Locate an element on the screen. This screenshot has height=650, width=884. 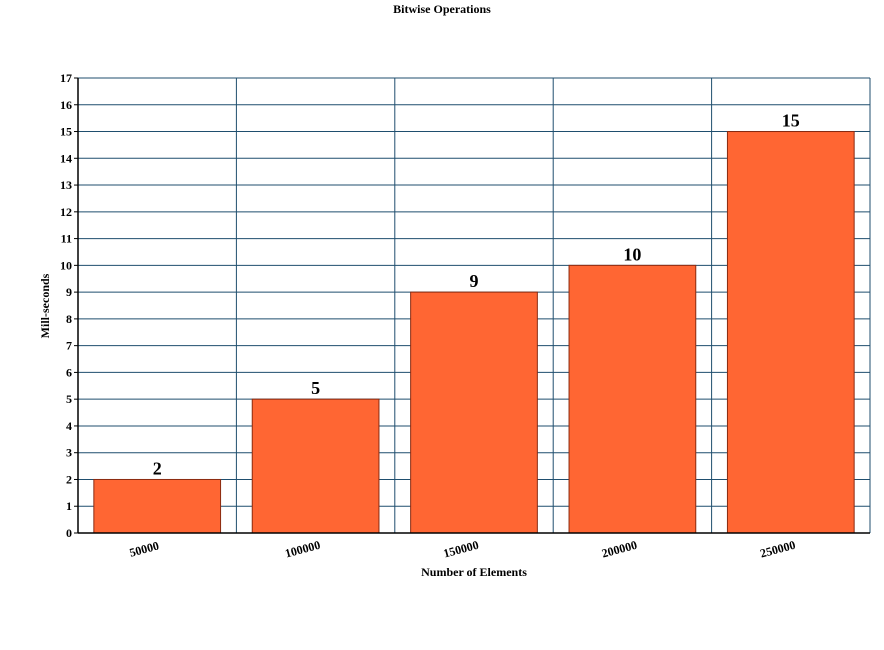
value-label: 2 is located at coordinates (157, 468).